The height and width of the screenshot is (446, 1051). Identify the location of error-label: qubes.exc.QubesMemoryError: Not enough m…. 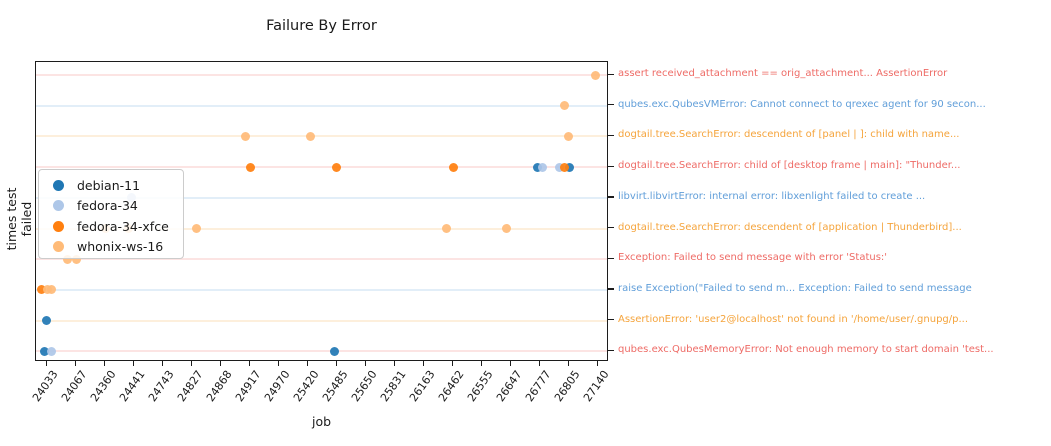
(806, 350).